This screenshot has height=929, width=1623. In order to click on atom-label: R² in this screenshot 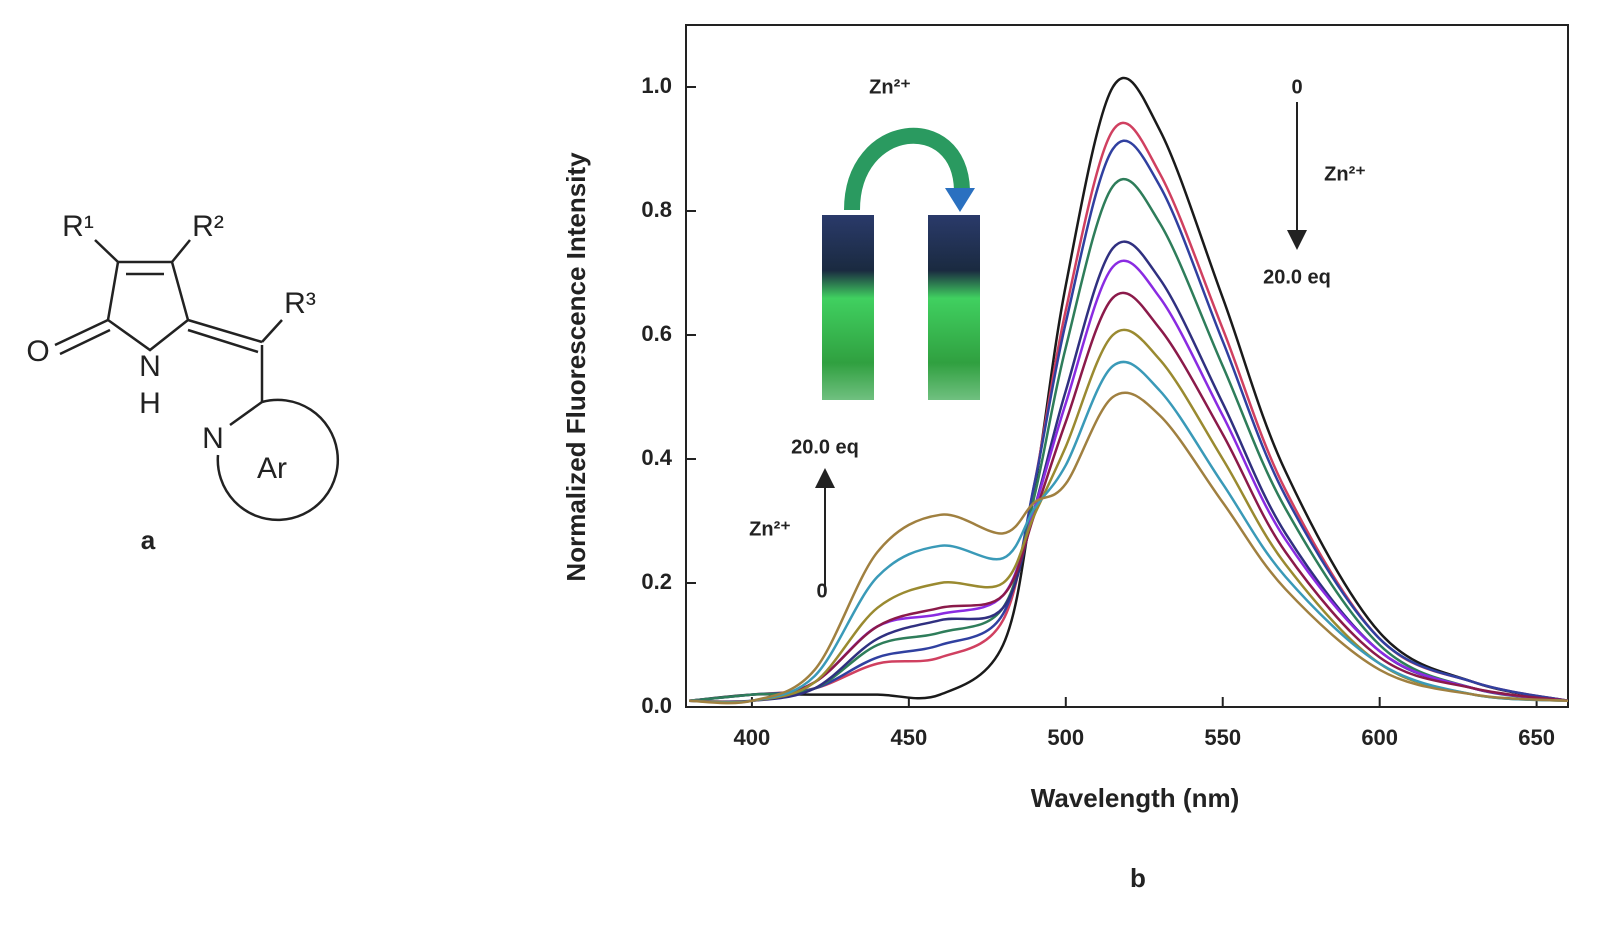, I will do `click(208, 226)`.